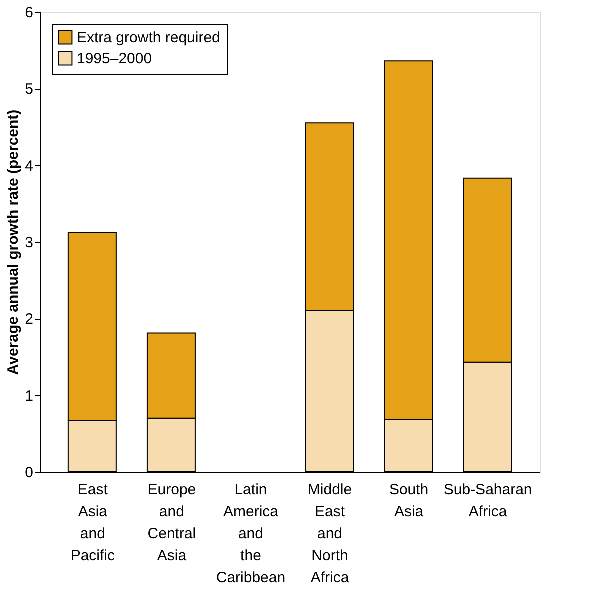 Image resolution: width=604 pixels, height=601 pixels. What do you see at coordinates (488, 501) in the screenshot?
I see `x-tick-label: Sub-Saharan Africa` at bounding box center [488, 501].